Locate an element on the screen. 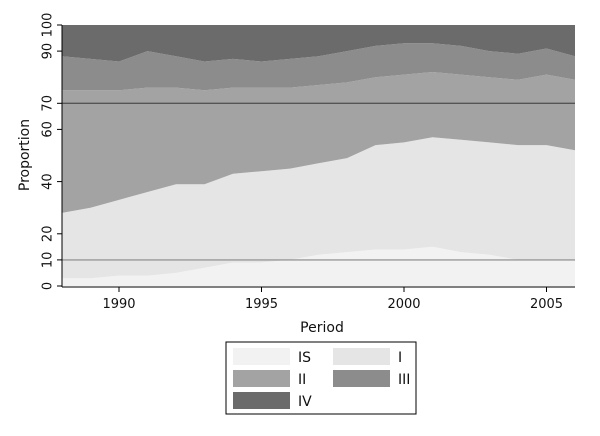 The height and width of the screenshot is (436, 600). legend-swatch-i is located at coordinates (361, 356).